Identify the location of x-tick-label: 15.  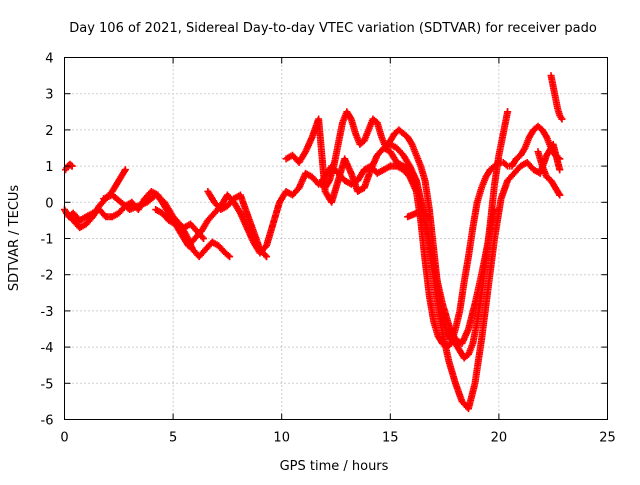
(390, 438).